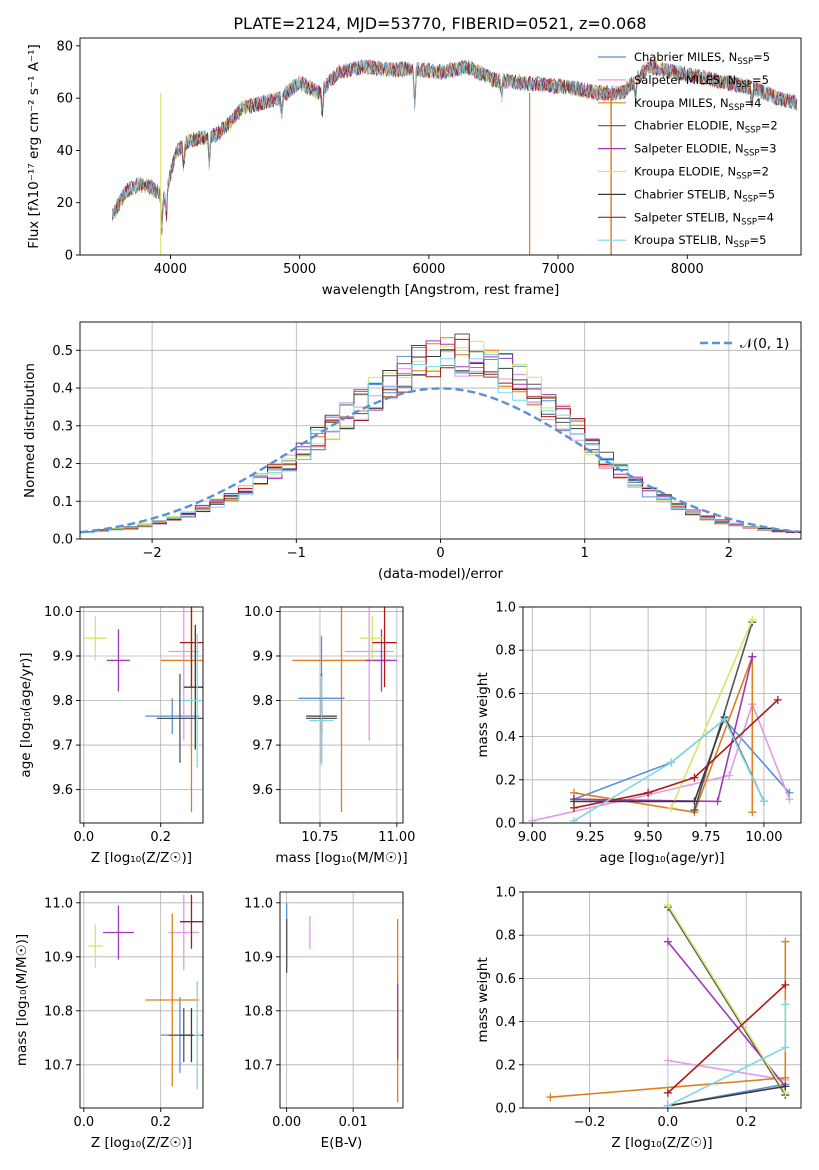 This screenshot has width=819, height=1170. Describe the element at coordinates (22, 1000) in the screenshot. I see `y-axis-label: mass [log₁₀(M/M☉)]` at that location.